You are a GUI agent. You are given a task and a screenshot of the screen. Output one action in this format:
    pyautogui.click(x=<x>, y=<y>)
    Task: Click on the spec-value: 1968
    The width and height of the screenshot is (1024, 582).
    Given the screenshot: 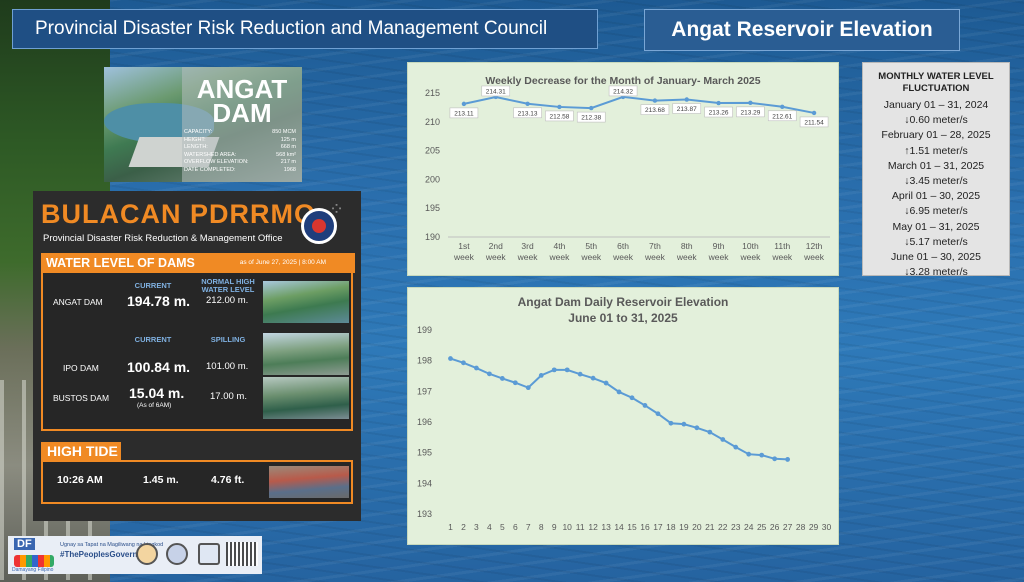 What is the action you would take?
    pyautogui.click(x=289, y=169)
    